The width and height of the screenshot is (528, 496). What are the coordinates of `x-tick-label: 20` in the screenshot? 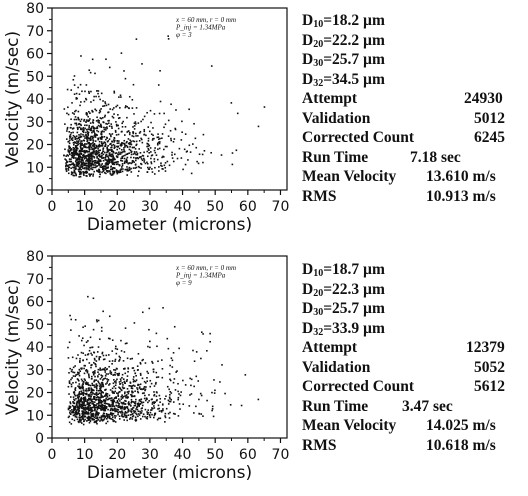 It's located at (117, 455).